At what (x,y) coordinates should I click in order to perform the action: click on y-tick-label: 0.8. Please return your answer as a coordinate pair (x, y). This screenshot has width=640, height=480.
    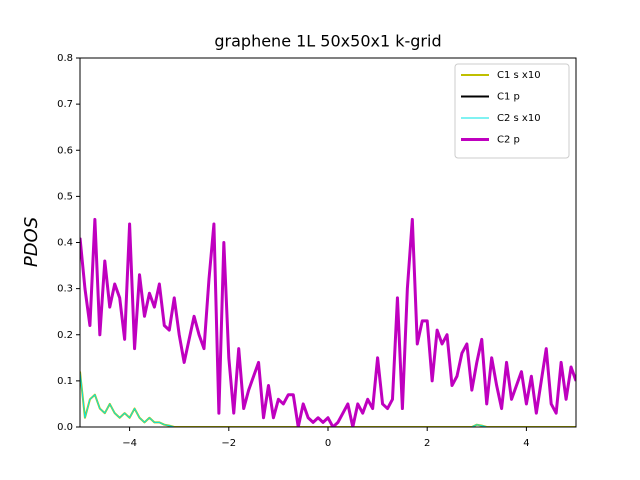
    Looking at the image, I should click on (65, 58).